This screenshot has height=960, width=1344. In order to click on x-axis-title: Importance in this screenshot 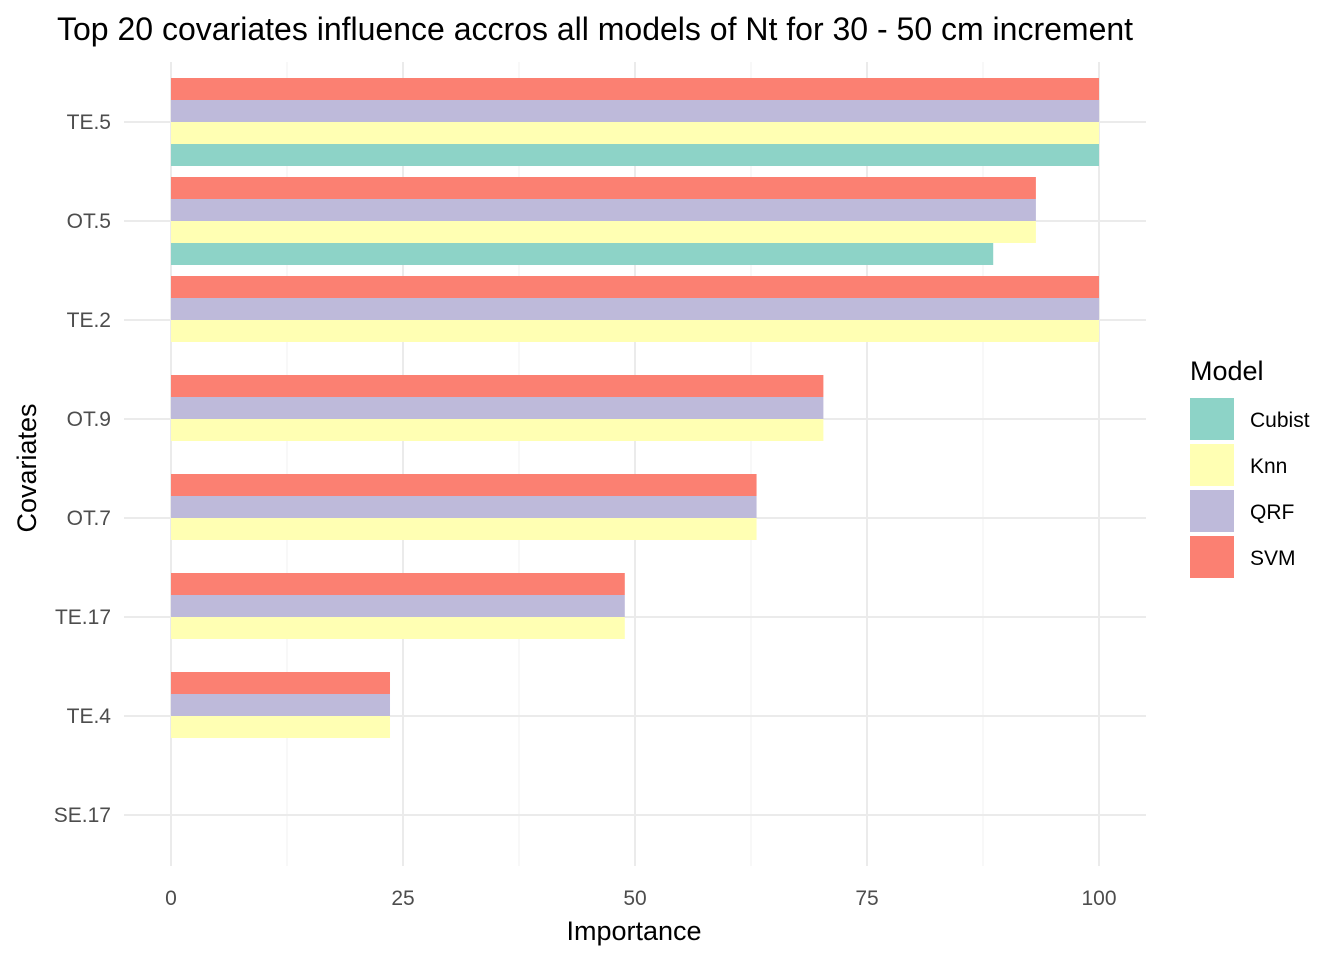, I will do `click(633, 931)`.